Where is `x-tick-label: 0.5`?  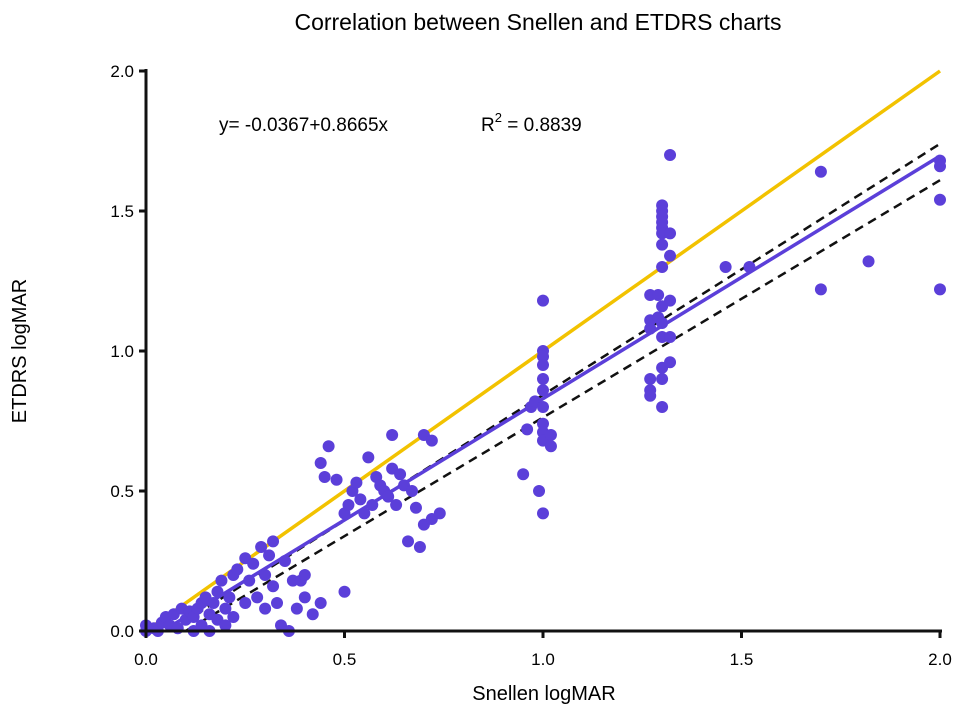
x-tick-label: 0.5 is located at coordinates (345, 659).